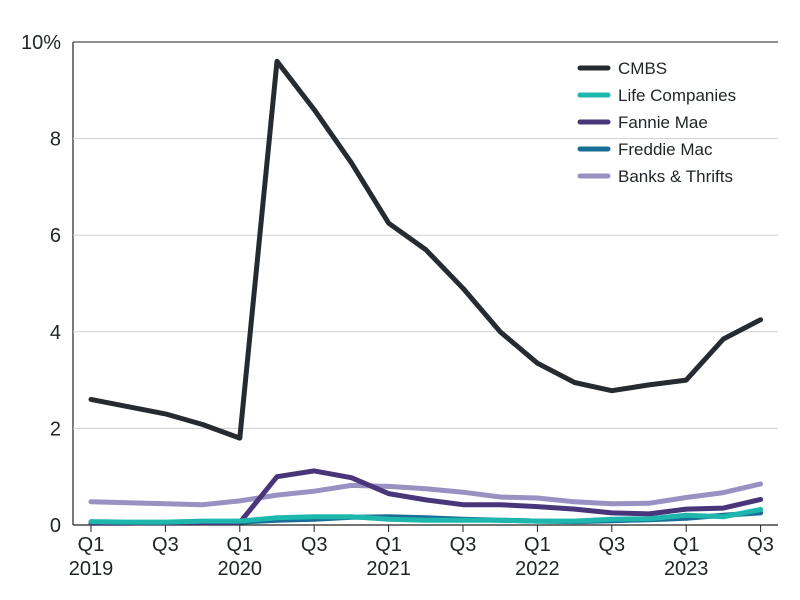  What do you see at coordinates (663, 122) in the screenshot?
I see `legend-label: Fannie Mae` at bounding box center [663, 122].